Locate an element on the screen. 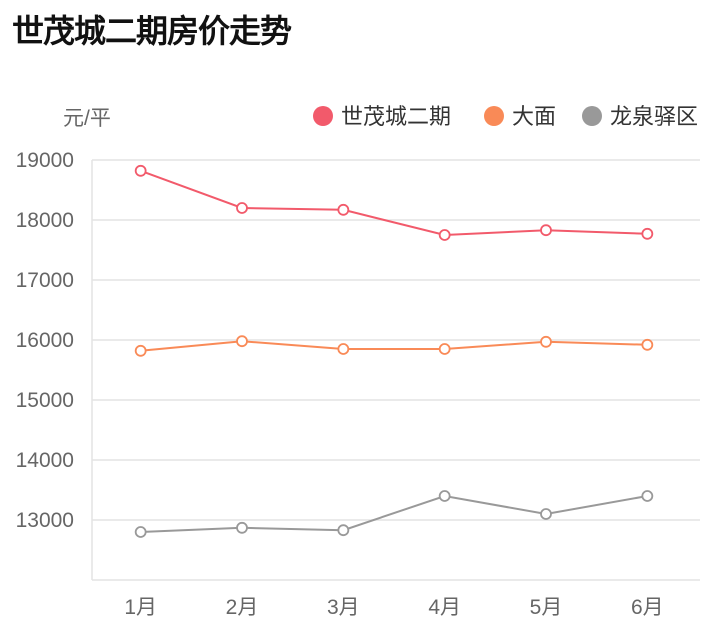  x-tick-label: 5月 is located at coordinates (546, 607).